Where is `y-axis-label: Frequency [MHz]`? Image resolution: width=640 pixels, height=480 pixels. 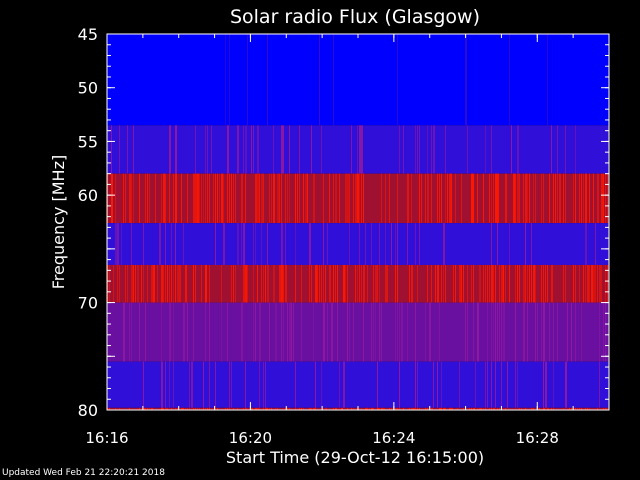
y-axis-label: Frequency [MHz] is located at coordinates (58, 222).